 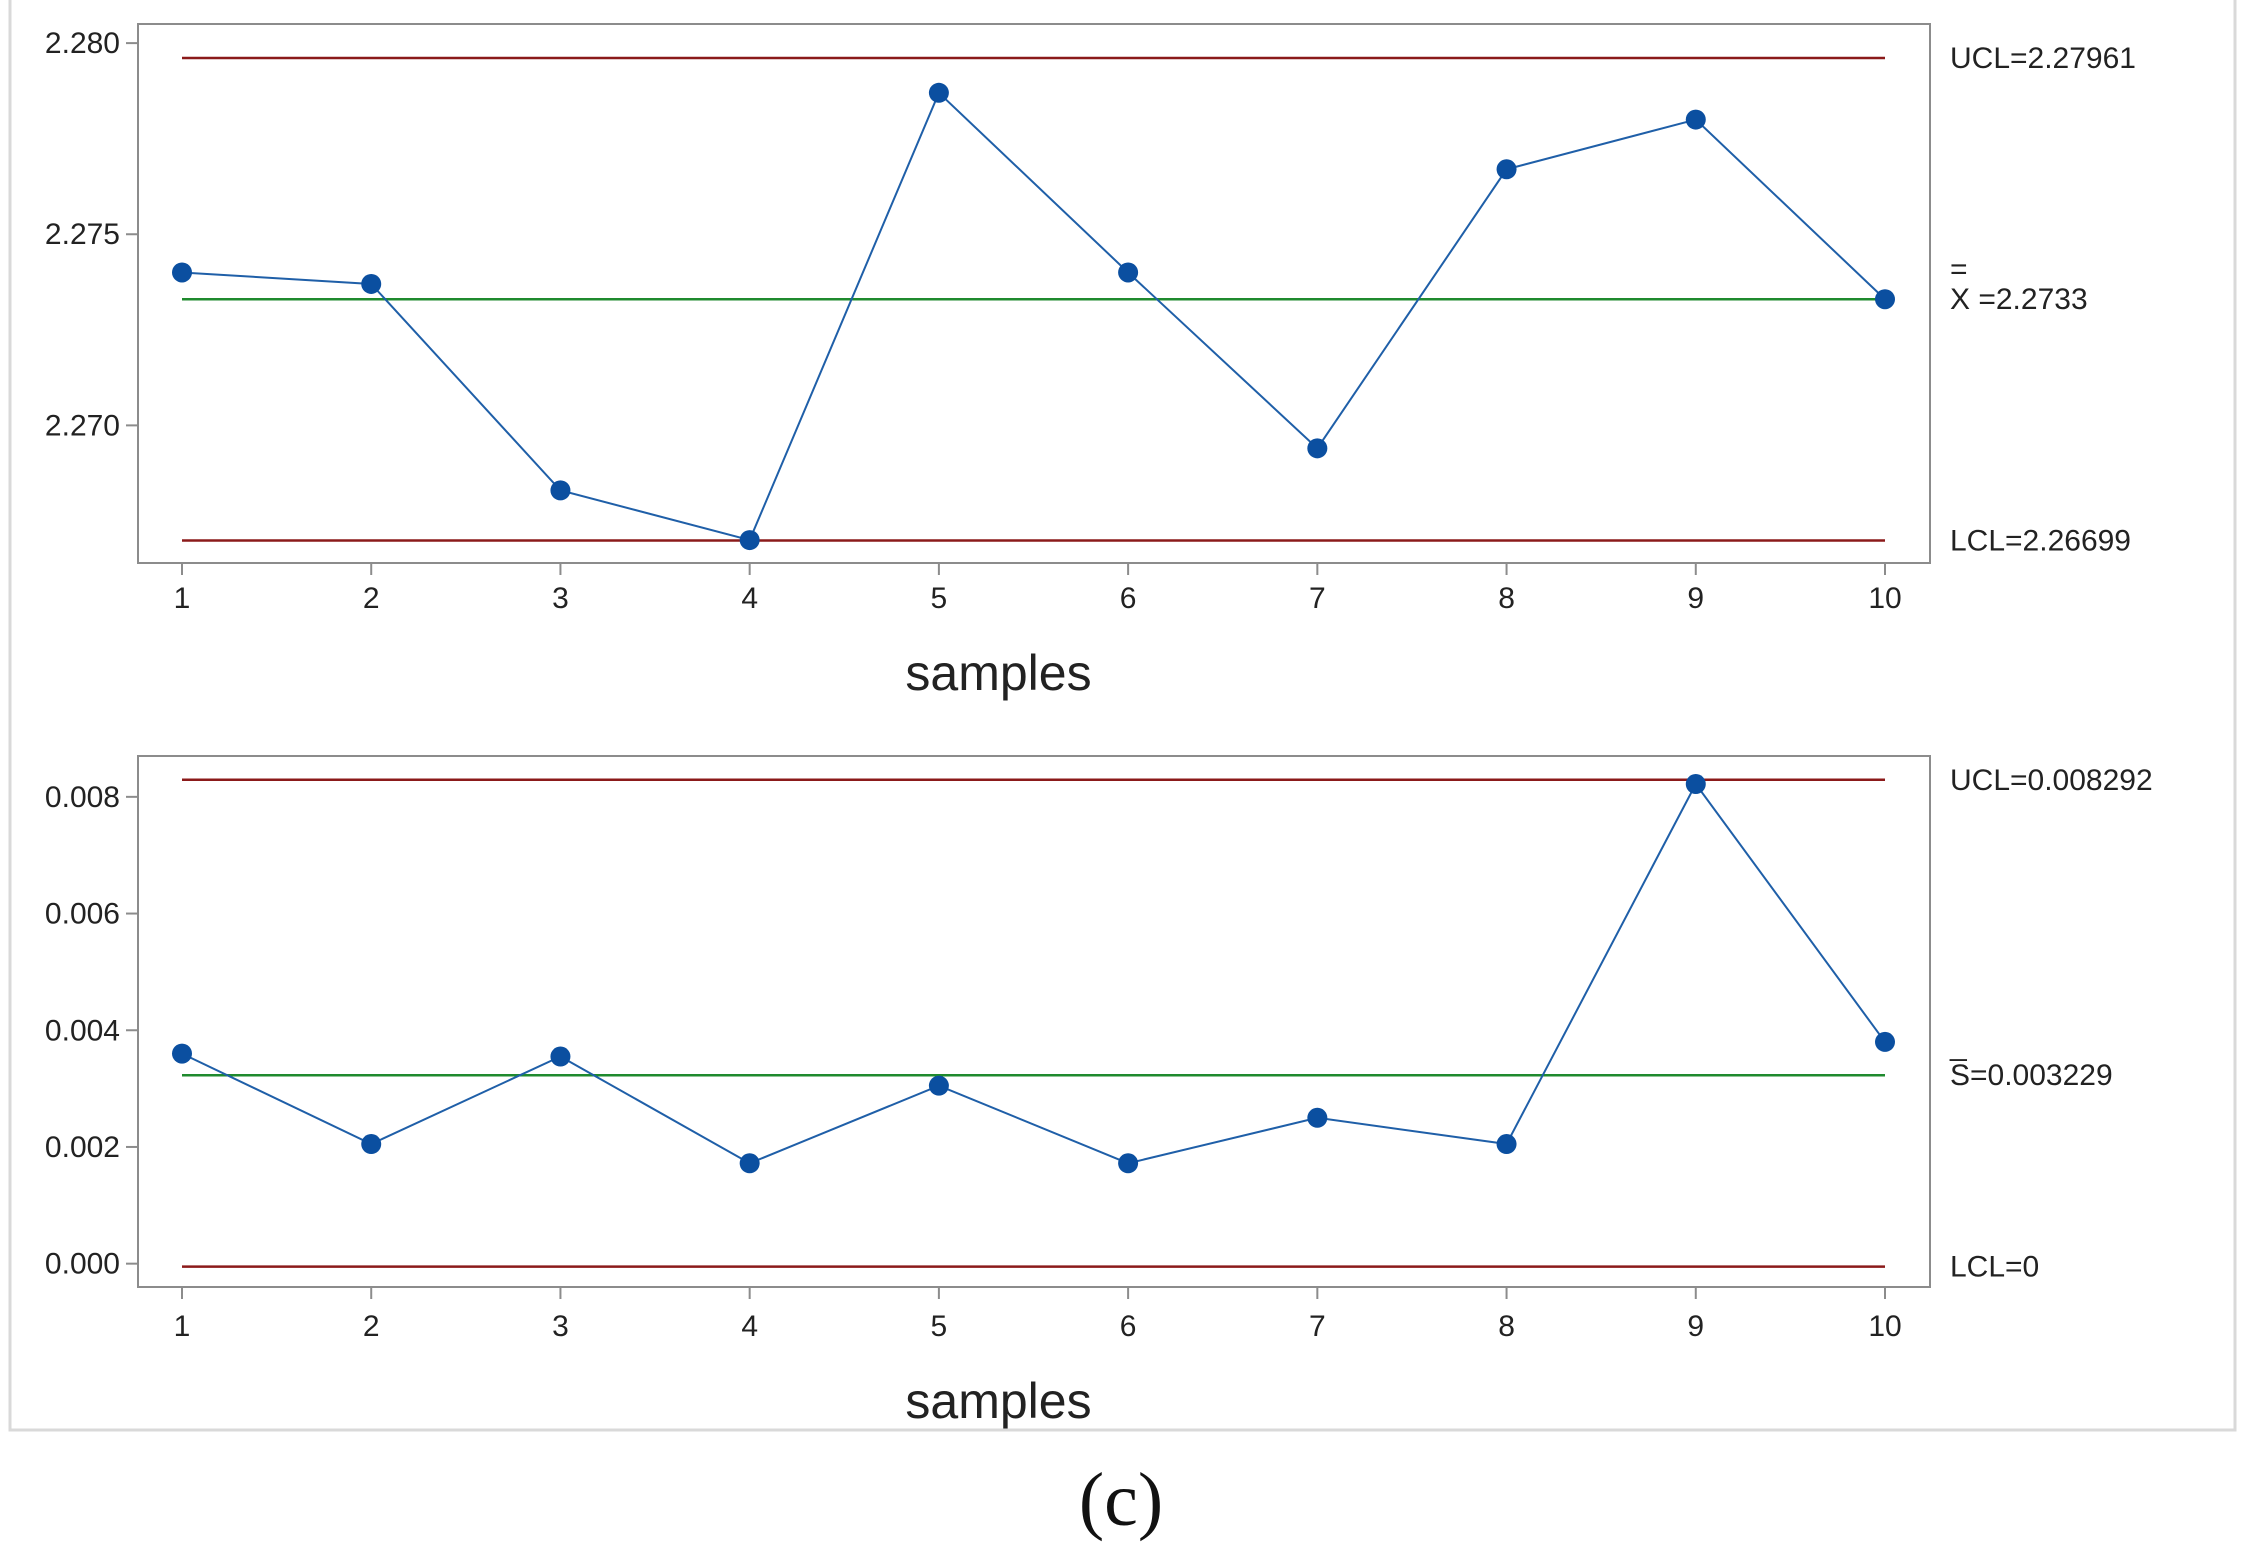 What do you see at coordinates (2031, 1075) in the screenshot?
I see `s-center-line-label: S=0.003229` at bounding box center [2031, 1075].